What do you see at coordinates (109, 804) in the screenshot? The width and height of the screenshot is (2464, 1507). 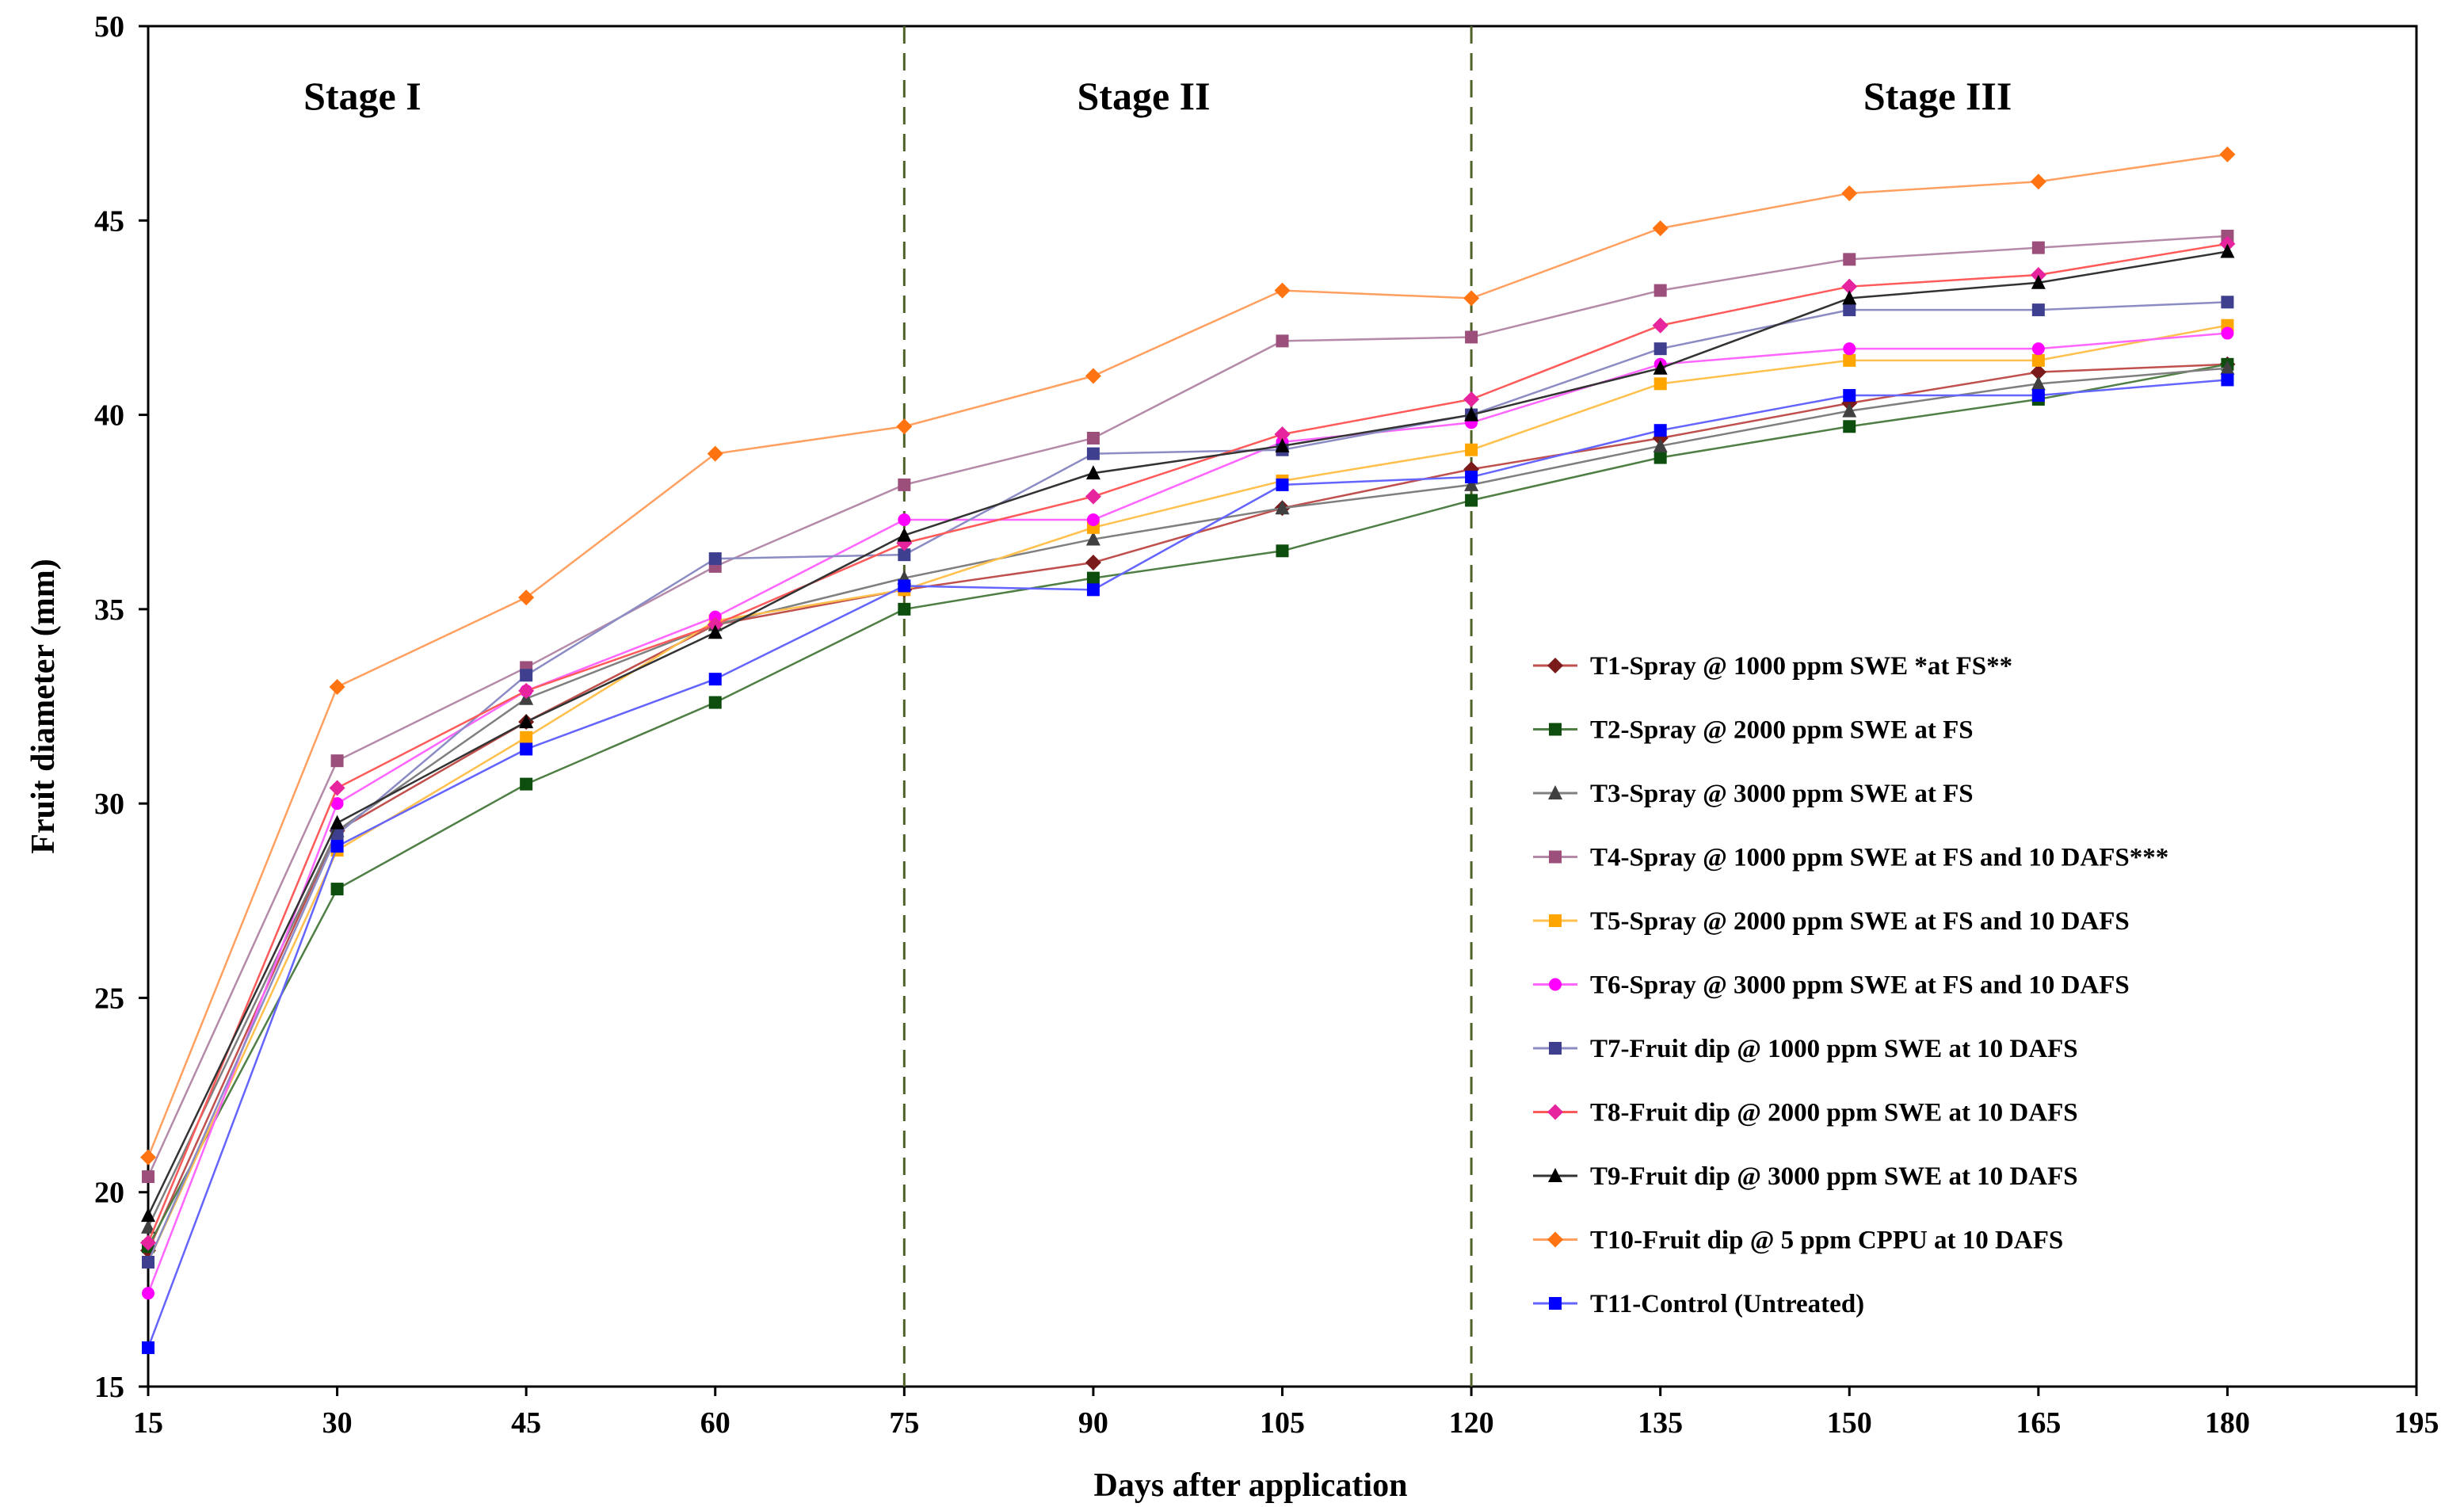 I see `y-tick-label: 30` at bounding box center [109, 804].